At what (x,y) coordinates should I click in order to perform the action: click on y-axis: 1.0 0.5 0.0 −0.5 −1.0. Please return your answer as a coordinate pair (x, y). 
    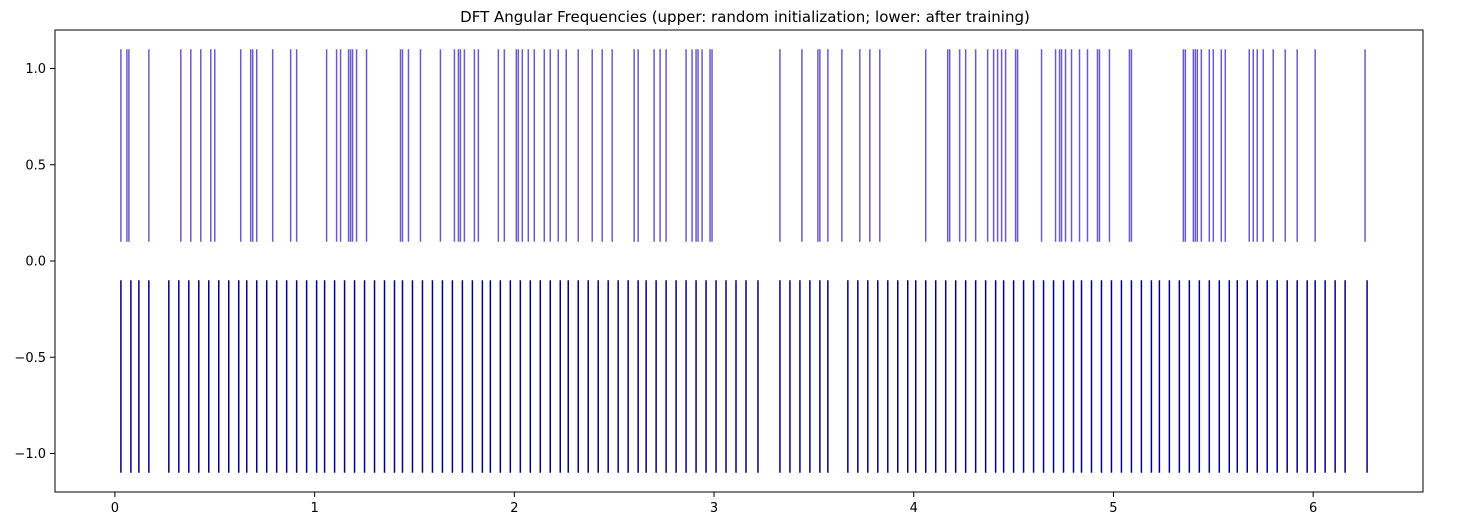
    Looking at the image, I should click on (34, 262).